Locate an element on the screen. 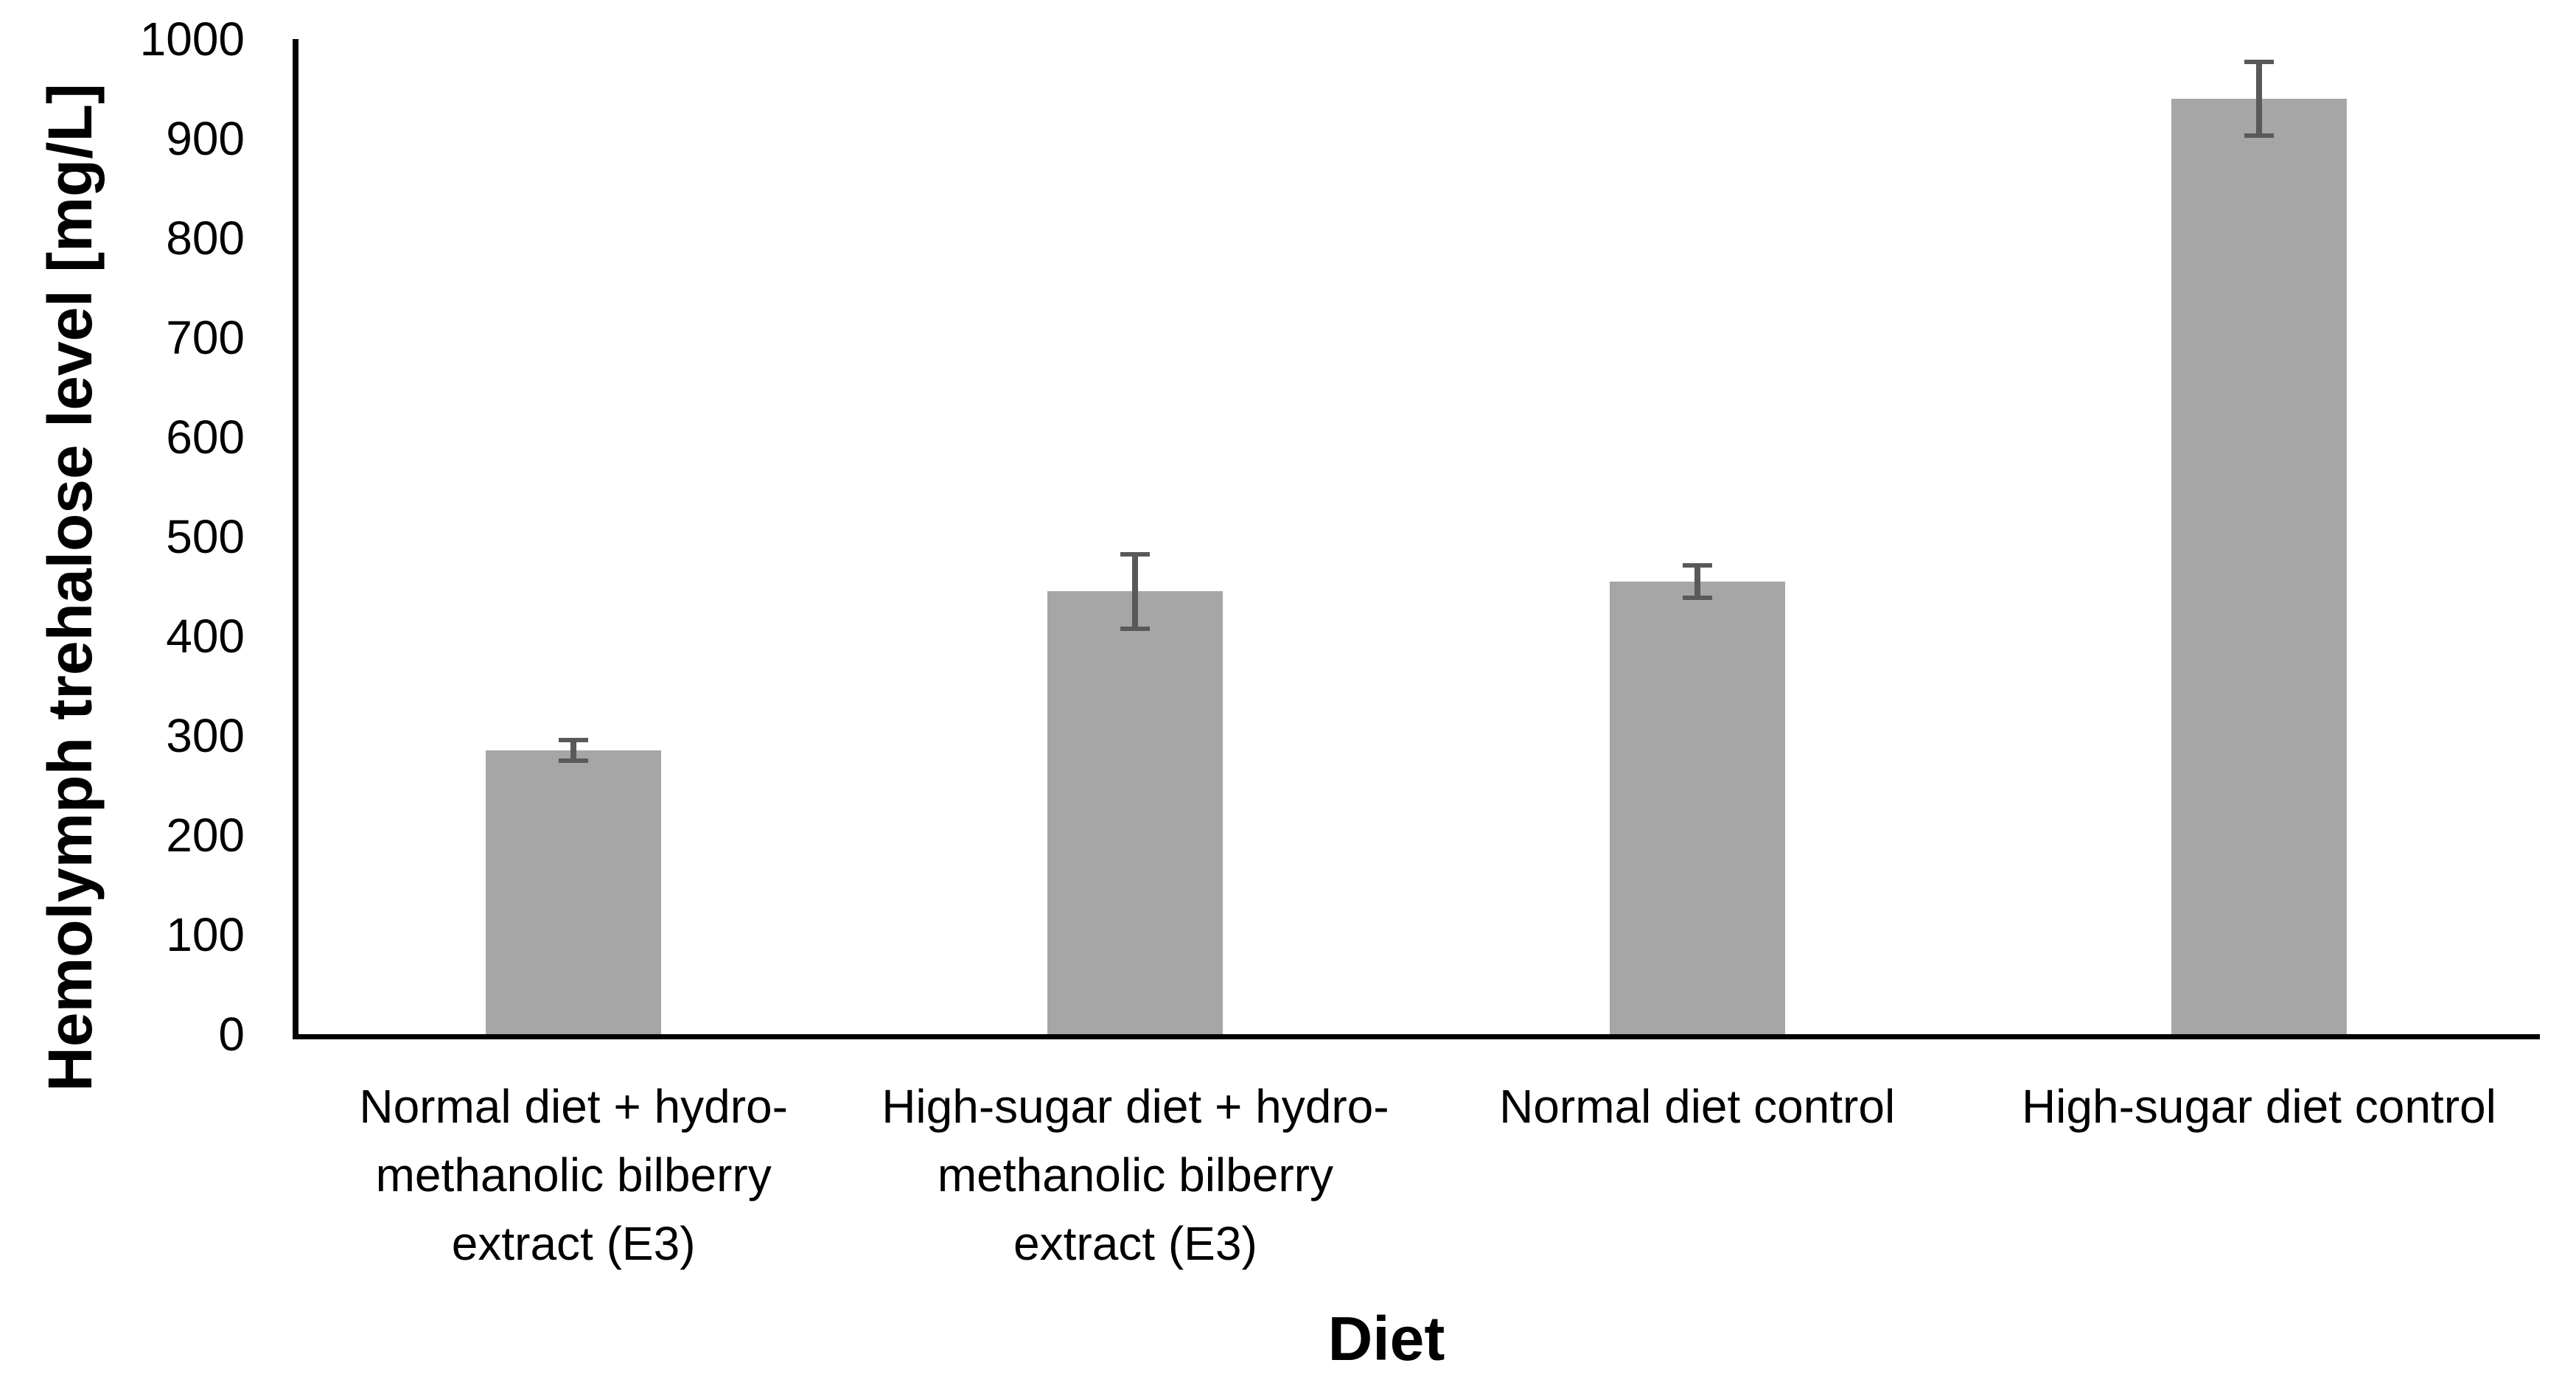 The width and height of the screenshot is (2576, 1388). y-tick-label: 0 is located at coordinates (231, 1034).